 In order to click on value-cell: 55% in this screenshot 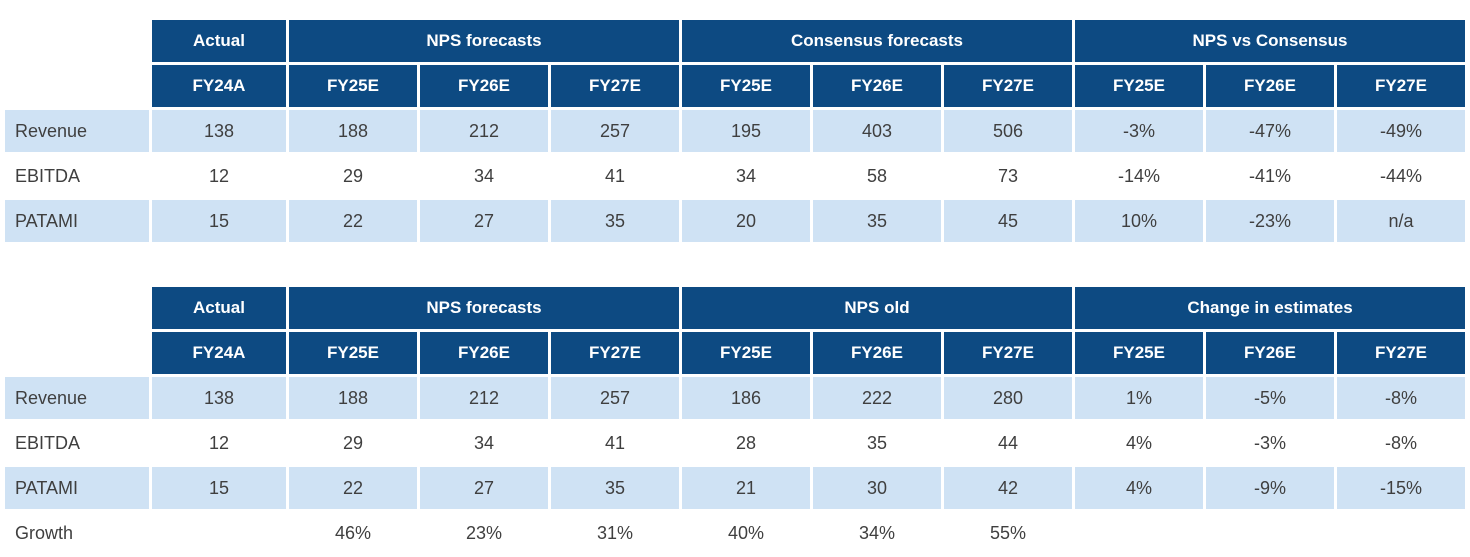, I will do `click(1008, 532)`.